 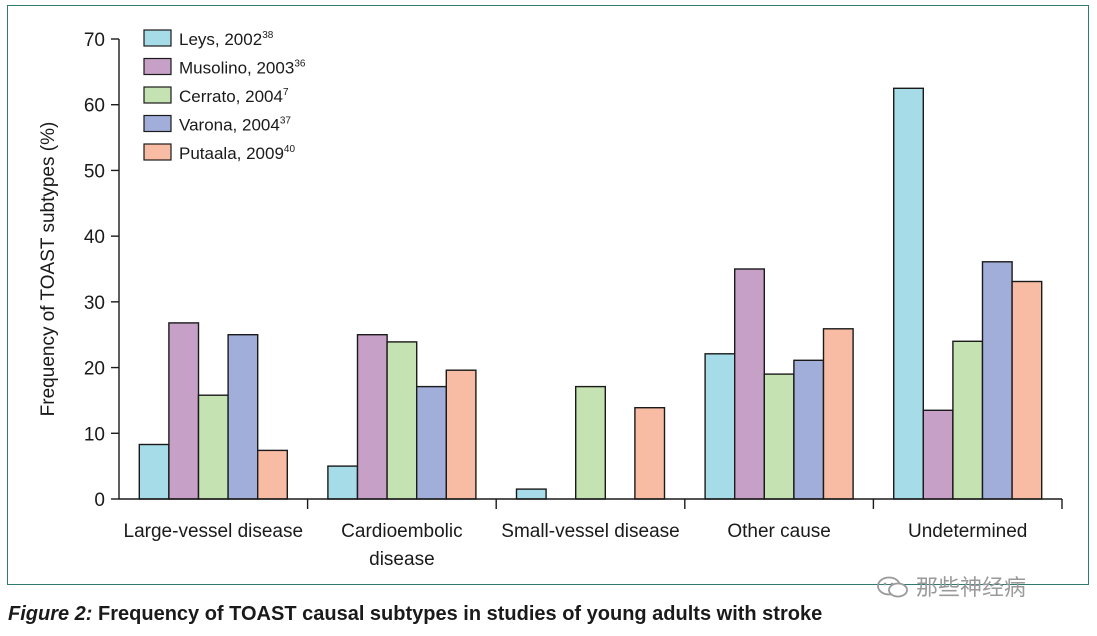 What do you see at coordinates (290, 149) in the screenshot?
I see `legend-reference: 40` at bounding box center [290, 149].